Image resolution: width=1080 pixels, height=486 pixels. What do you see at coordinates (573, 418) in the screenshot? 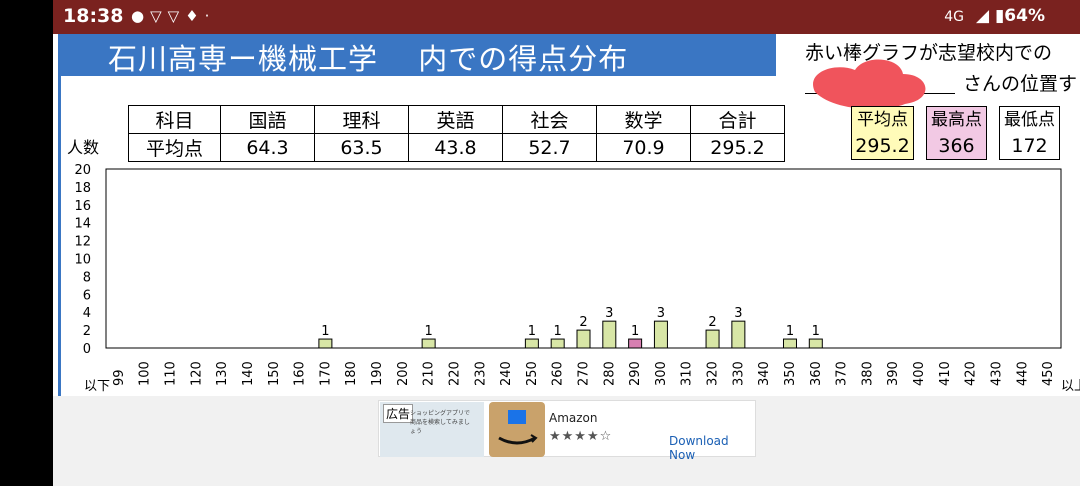
I see `ad-app-title: Amazon` at bounding box center [573, 418].